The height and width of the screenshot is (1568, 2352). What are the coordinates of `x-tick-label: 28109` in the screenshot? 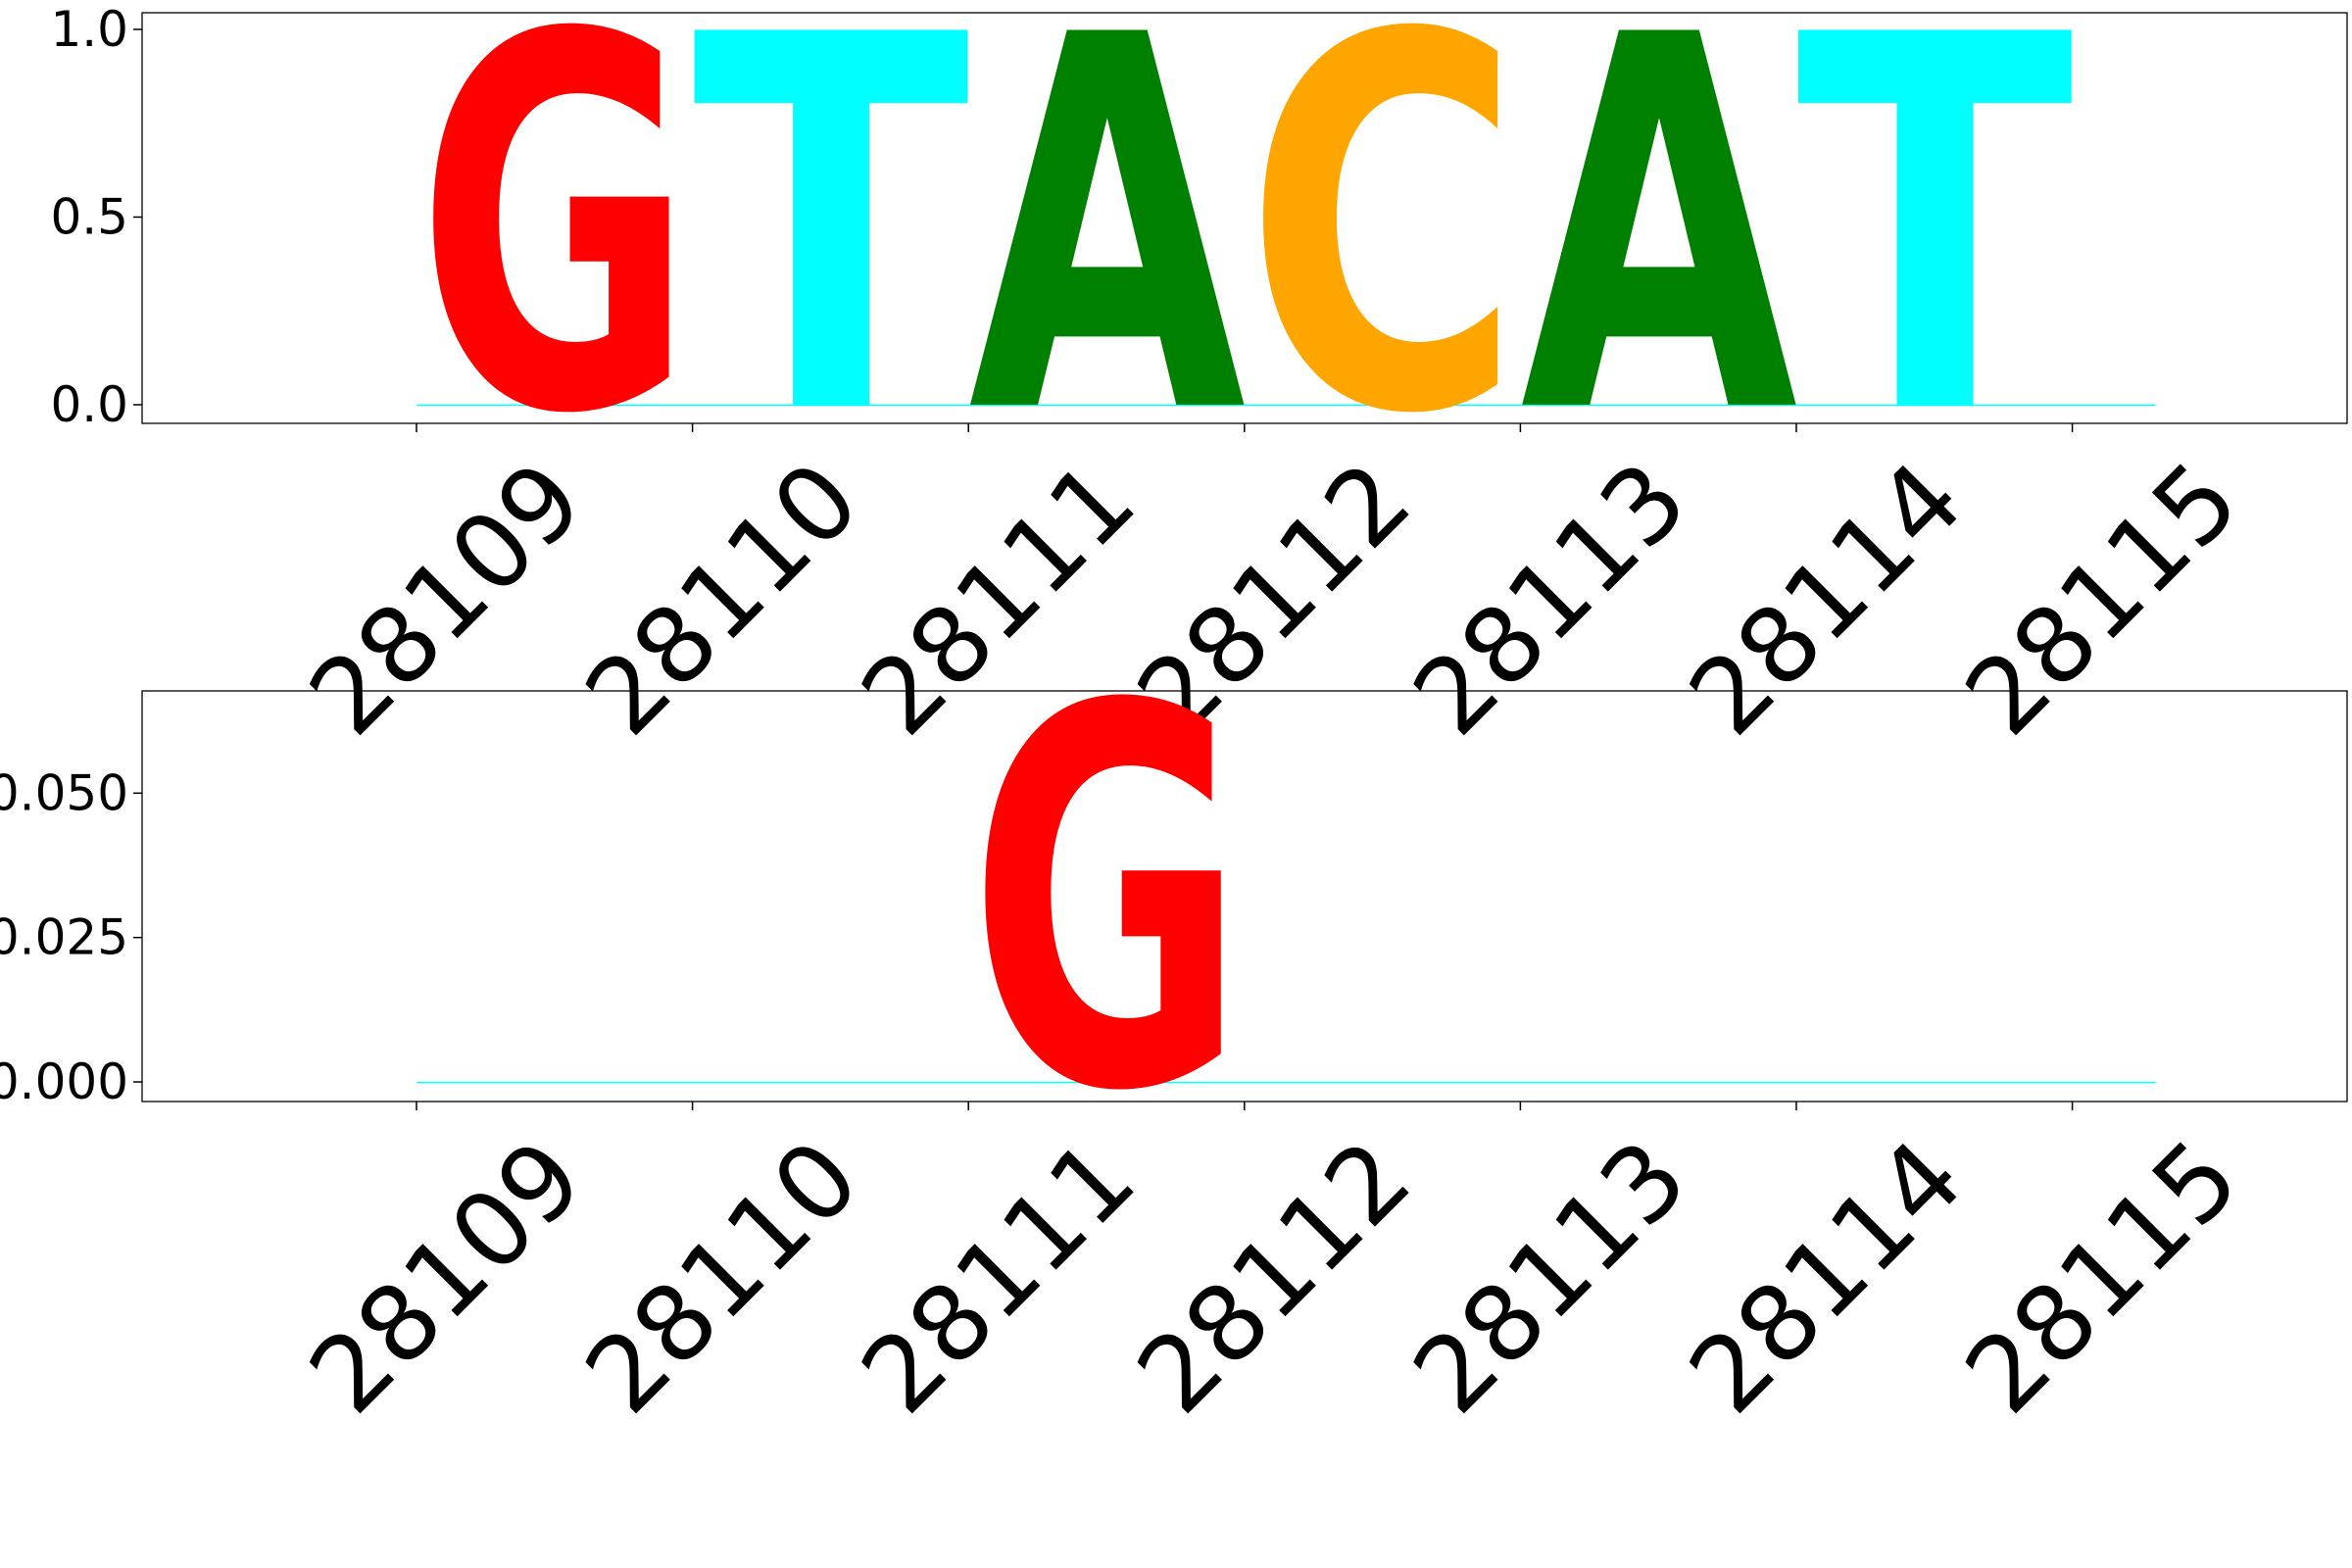 It's located at (446, 1276).